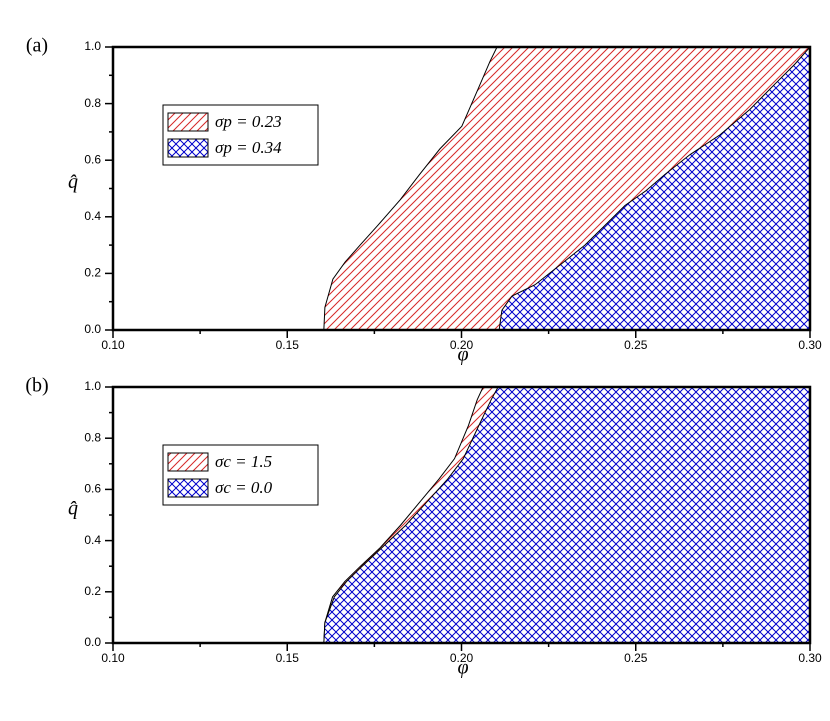 This screenshot has height=721, width=830. Describe the element at coordinates (248, 147) in the screenshot. I see `legend-label: σp = 0.34` at that location.